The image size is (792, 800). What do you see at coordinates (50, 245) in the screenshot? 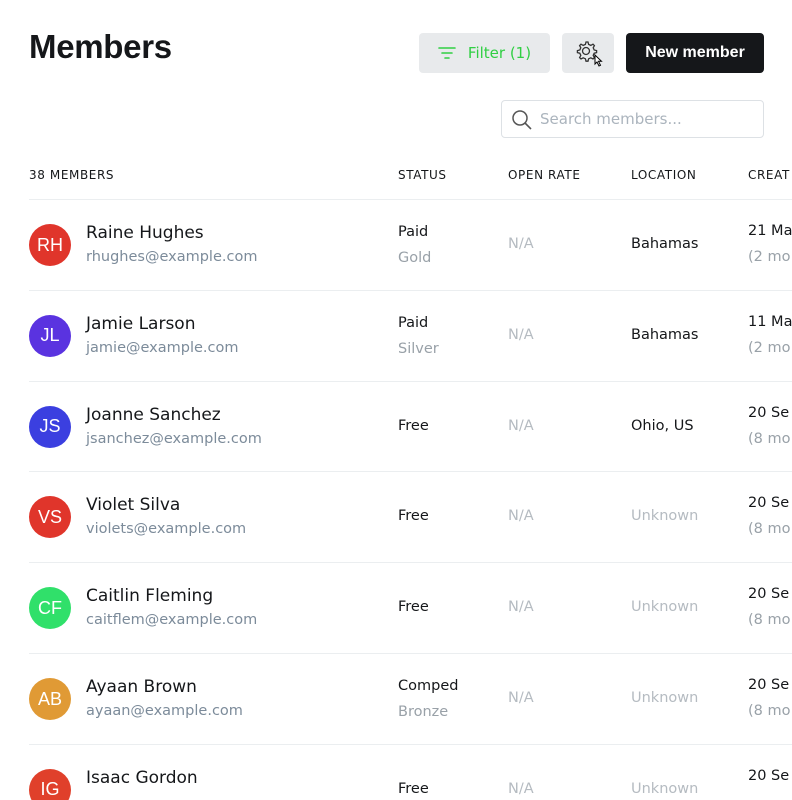
I see `avatar: RH` at bounding box center [50, 245].